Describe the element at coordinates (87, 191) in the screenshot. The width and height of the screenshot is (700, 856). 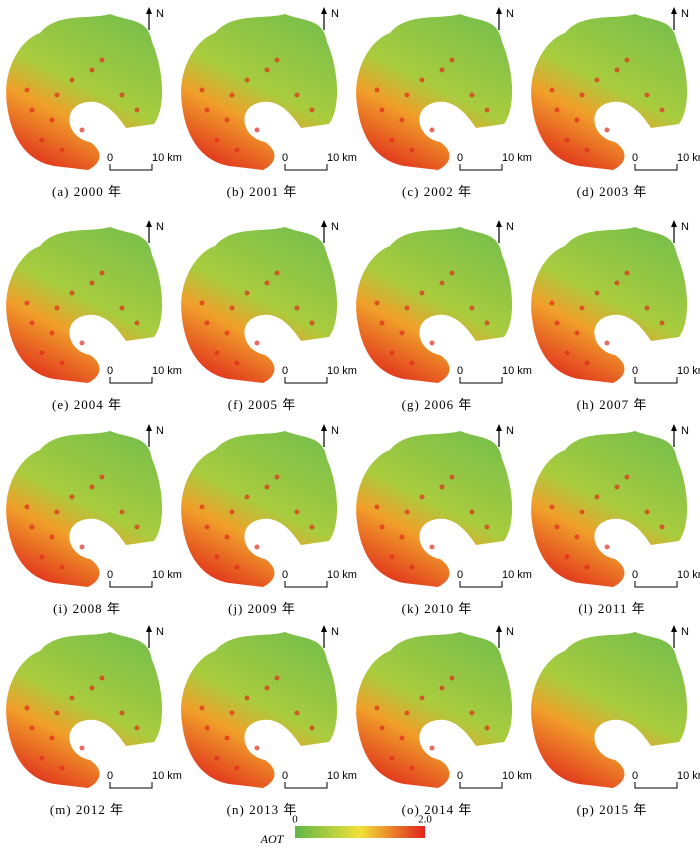
I see `panel-caption: (a) 2000 年` at that location.